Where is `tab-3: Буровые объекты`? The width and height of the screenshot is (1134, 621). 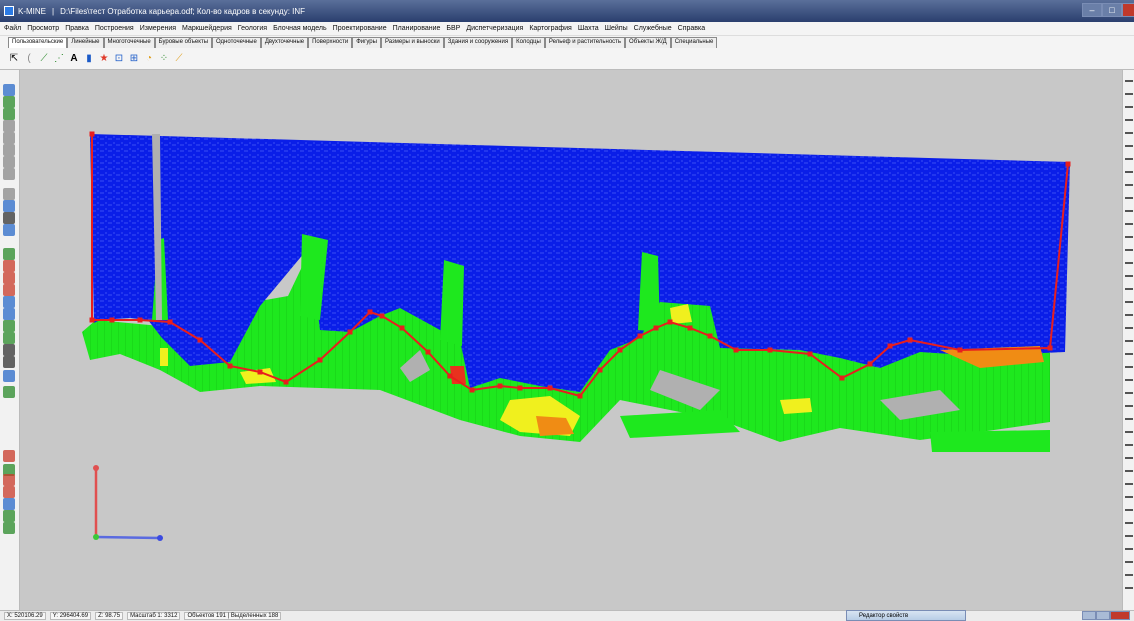
tab-3: Буровые объекты is located at coordinates (183, 42).